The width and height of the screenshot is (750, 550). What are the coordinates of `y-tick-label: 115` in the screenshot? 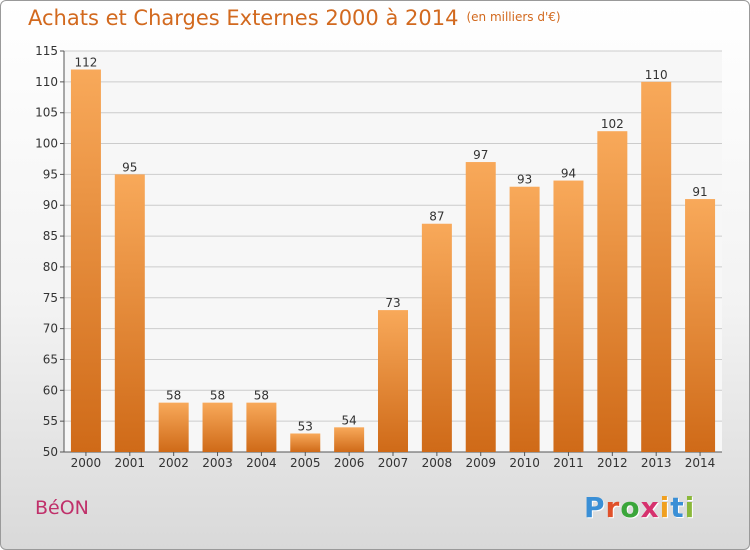 It's located at (46, 51).